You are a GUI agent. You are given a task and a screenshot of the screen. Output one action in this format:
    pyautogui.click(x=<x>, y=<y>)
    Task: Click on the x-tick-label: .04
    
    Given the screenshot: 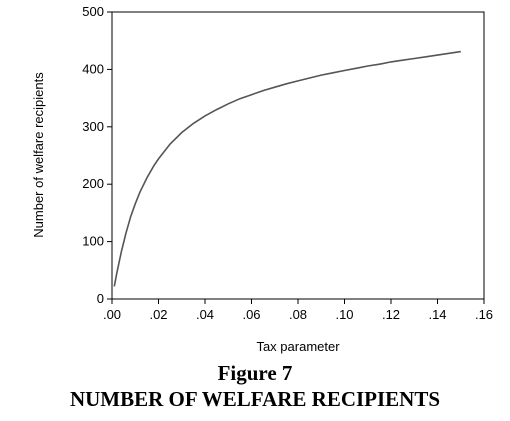 What is the action you would take?
    pyautogui.click(x=205, y=314)
    